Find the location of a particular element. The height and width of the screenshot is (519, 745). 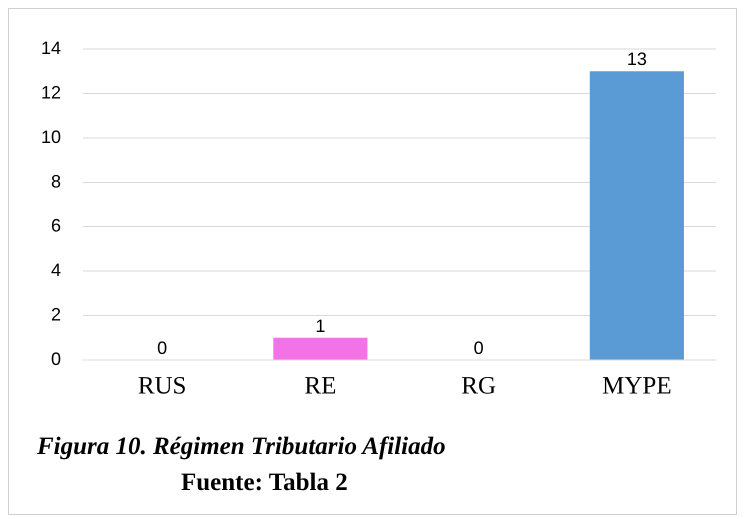

x-tick-label: RUS is located at coordinates (162, 386).